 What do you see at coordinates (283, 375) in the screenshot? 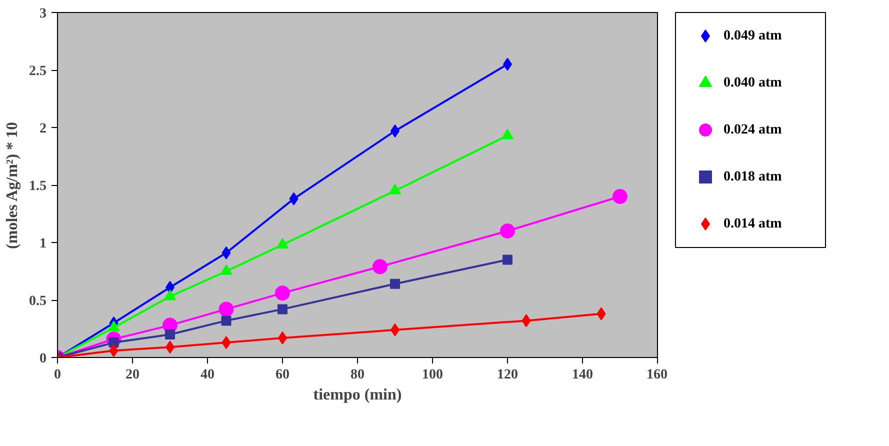
I see `x-tick-label: 60` at bounding box center [283, 375].